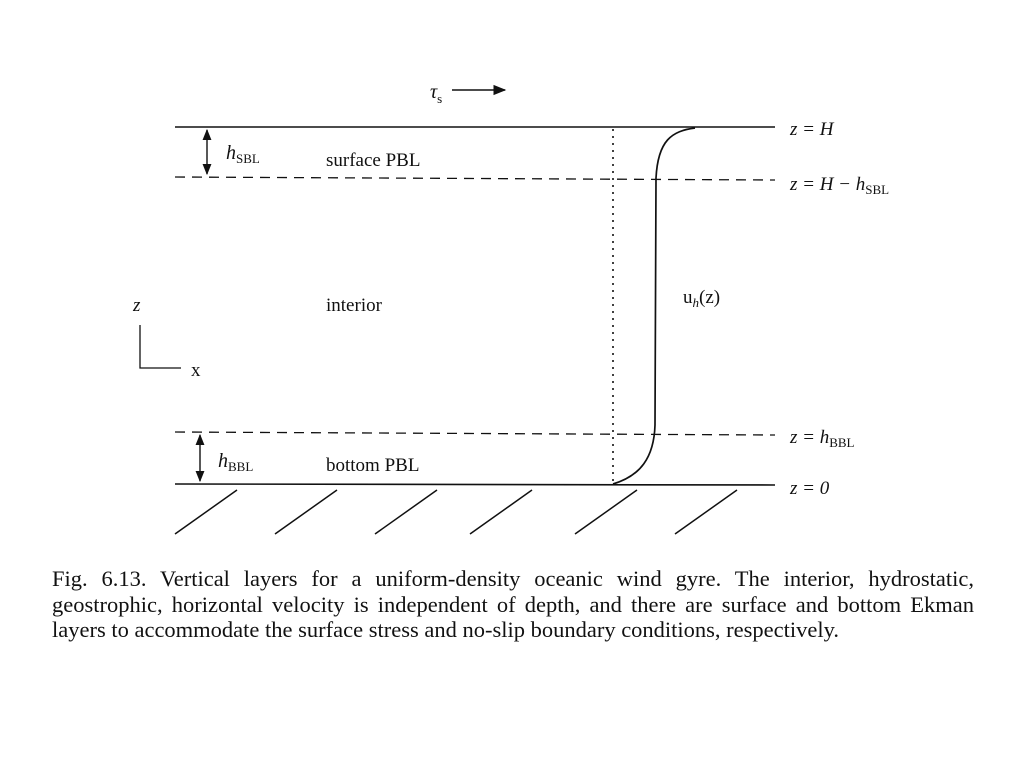 Image resolution: width=1024 pixels, height=768 pixels. Describe the element at coordinates (701, 298) in the screenshot. I see `velocity-profile-label: uh(z)` at that location.